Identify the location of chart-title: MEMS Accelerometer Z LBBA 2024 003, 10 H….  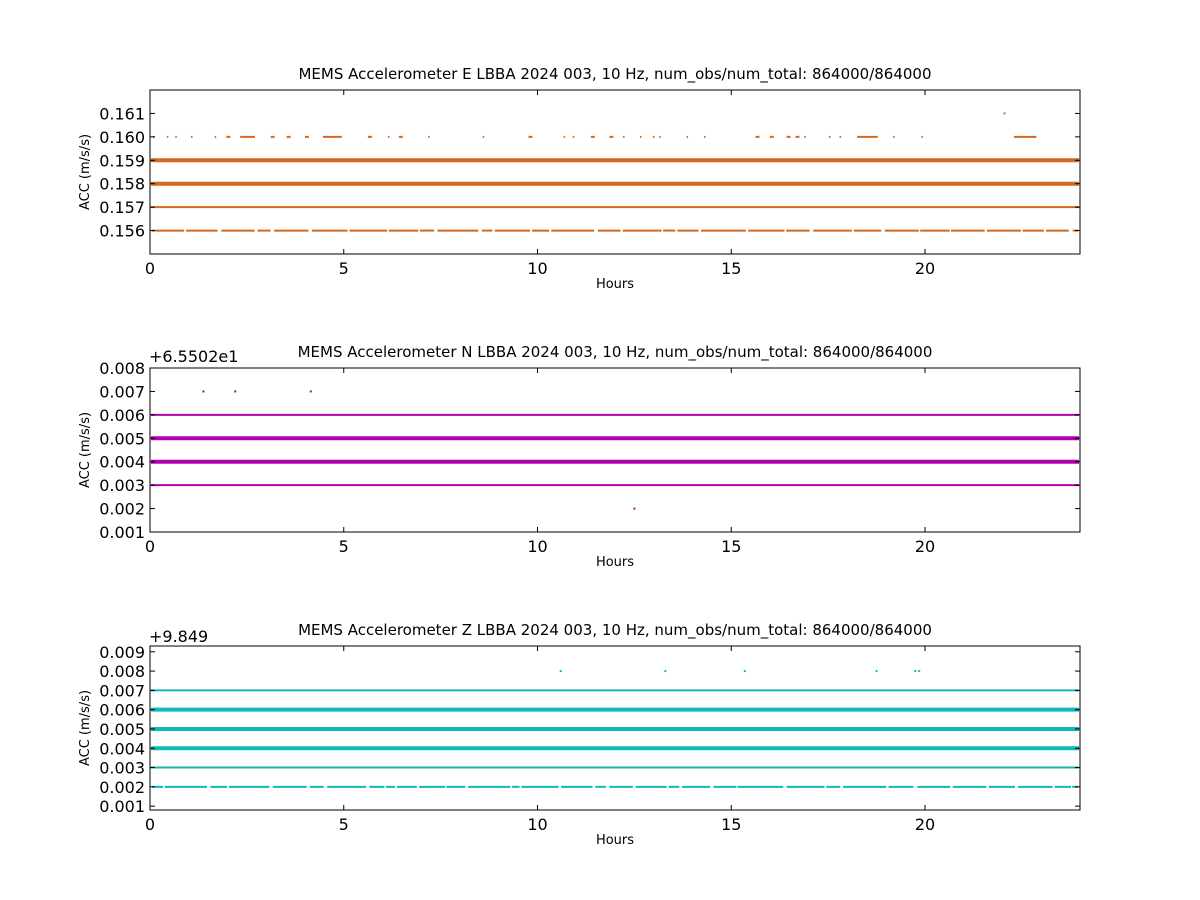
(615, 630).